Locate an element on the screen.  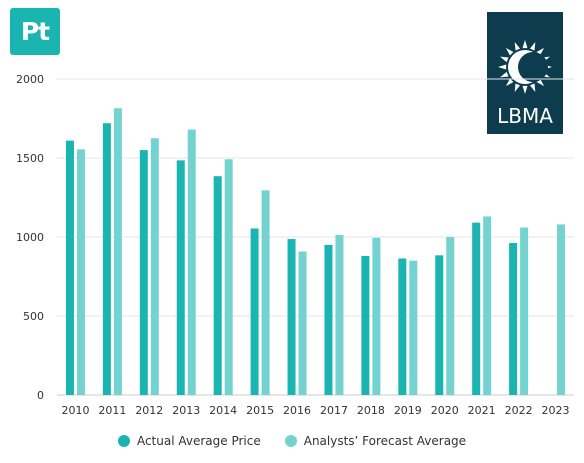
legend-item-actual: Actual Average Price is located at coordinates (189, 441).